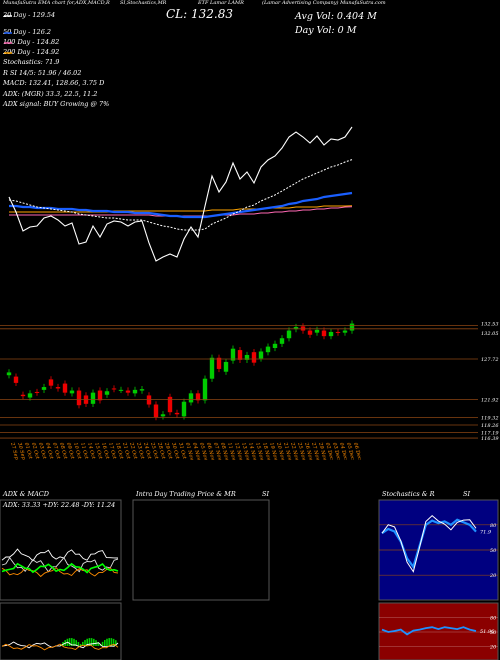 Image resolution: width=500 pixels, height=660 pixels. Describe the element at coordinates (63, 451) in the screenshot. I see `date-tick-label: 08 Oct` at that location.